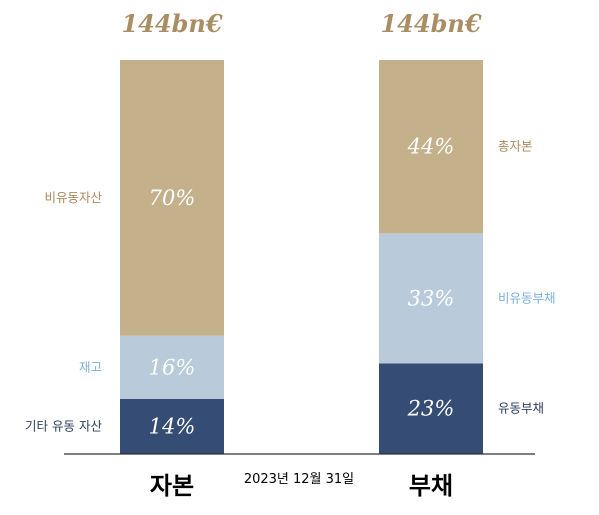  What do you see at coordinates (521, 408) in the screenshot?
I see `segment-category-label: 유동부채` at bounding box center [521, 408].